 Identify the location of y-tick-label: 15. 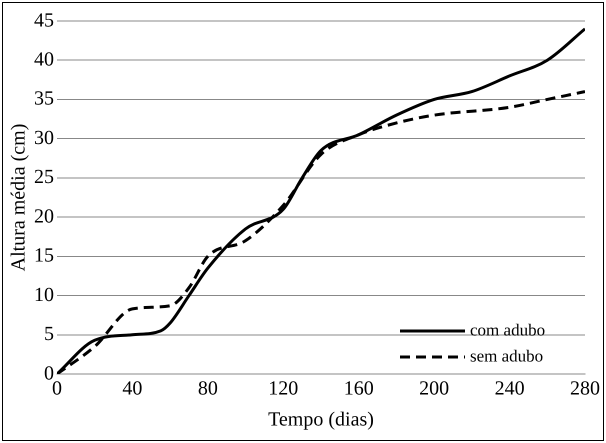
(44, 255).